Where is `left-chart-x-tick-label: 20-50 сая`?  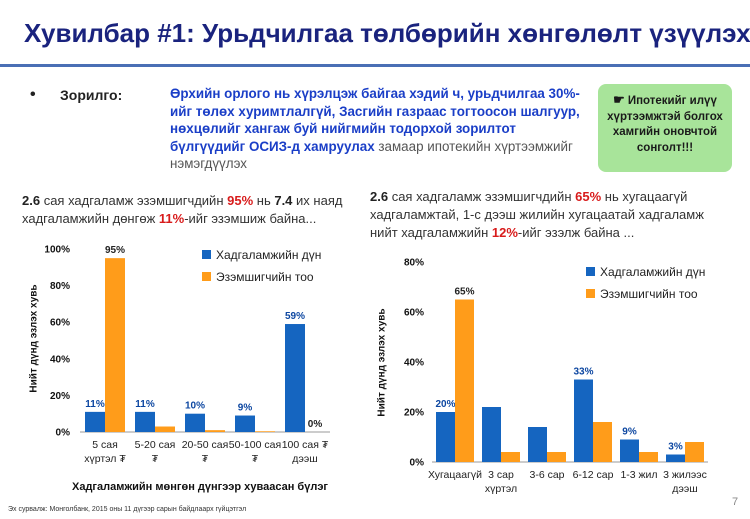 left-chart-x-tick-label: 20-50 сая is located at coordinates (205, 445).